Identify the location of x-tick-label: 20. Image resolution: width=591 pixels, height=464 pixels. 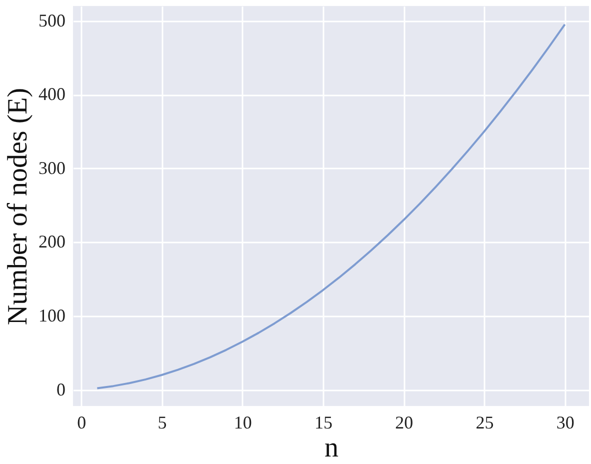
(404, 422).